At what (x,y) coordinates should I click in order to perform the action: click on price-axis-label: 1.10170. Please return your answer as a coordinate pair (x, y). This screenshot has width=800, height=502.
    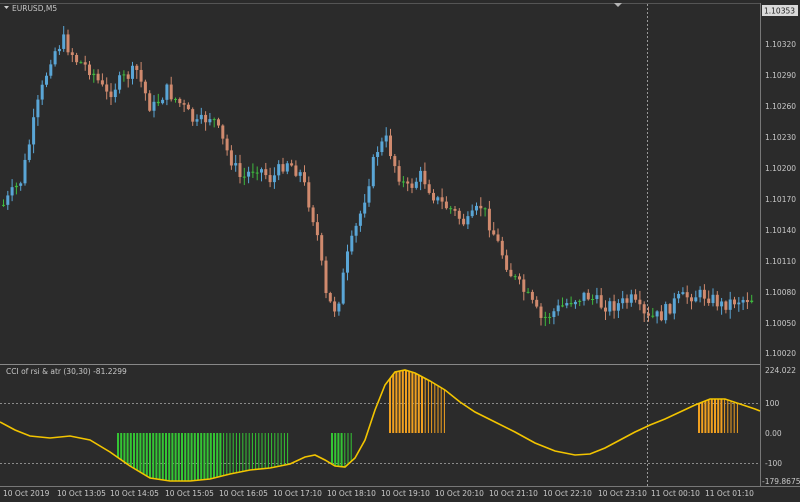
    Looking at the image, I should click on (780, 199).